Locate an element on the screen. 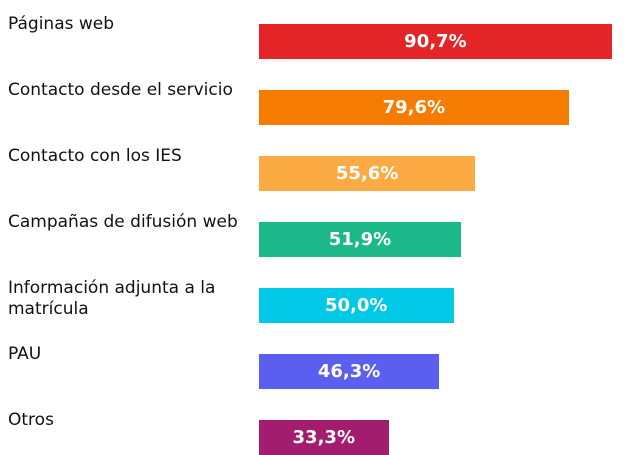 Image resolution: width=632 pixels, height=455 pixels. value-label: 90,7% is located at coordinates (435, 41).